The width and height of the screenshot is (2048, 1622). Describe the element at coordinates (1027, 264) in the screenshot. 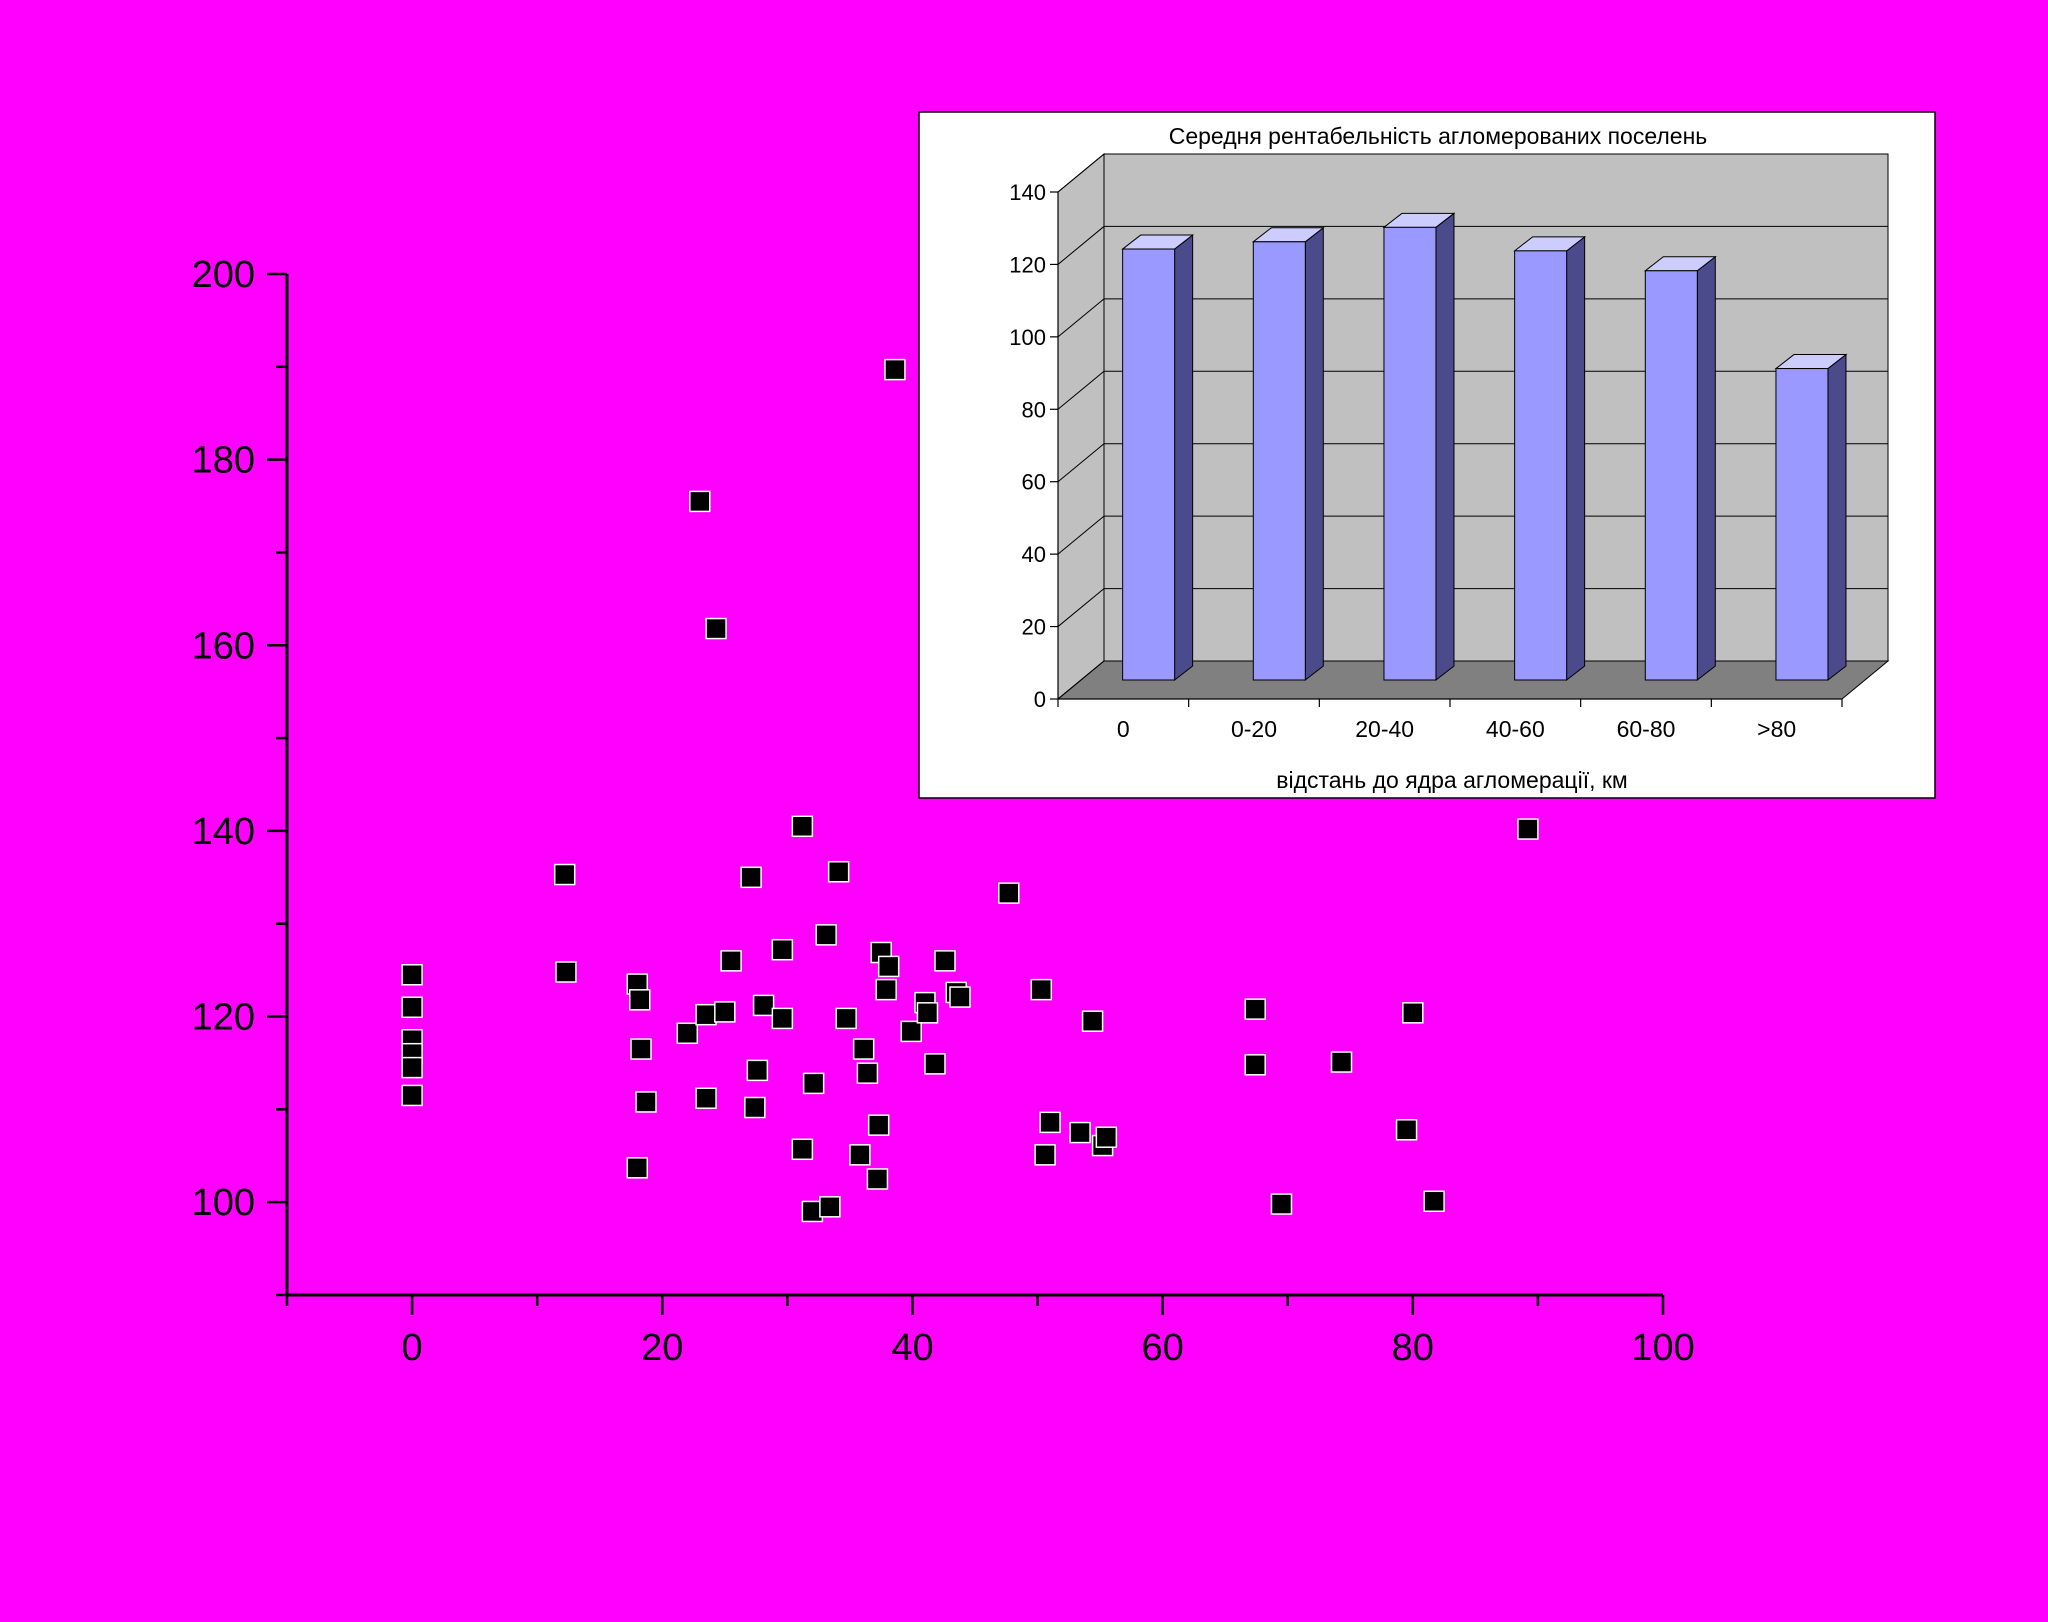

I see `inset-y-tick-label: 120` at that location.